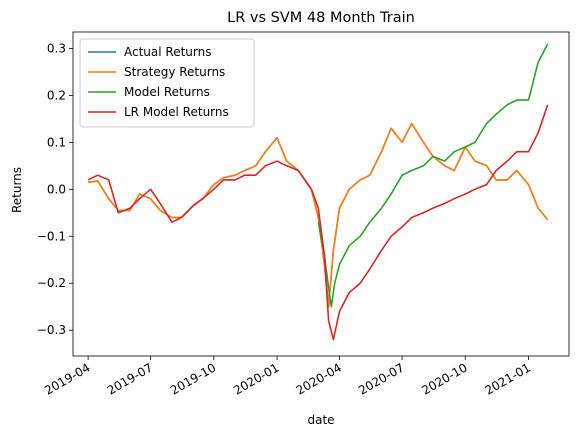  What do you see at coordinates (176, 112) in the screenshot?
I see `legend-label: LR Model Returns` at bounding box center [176, 112].